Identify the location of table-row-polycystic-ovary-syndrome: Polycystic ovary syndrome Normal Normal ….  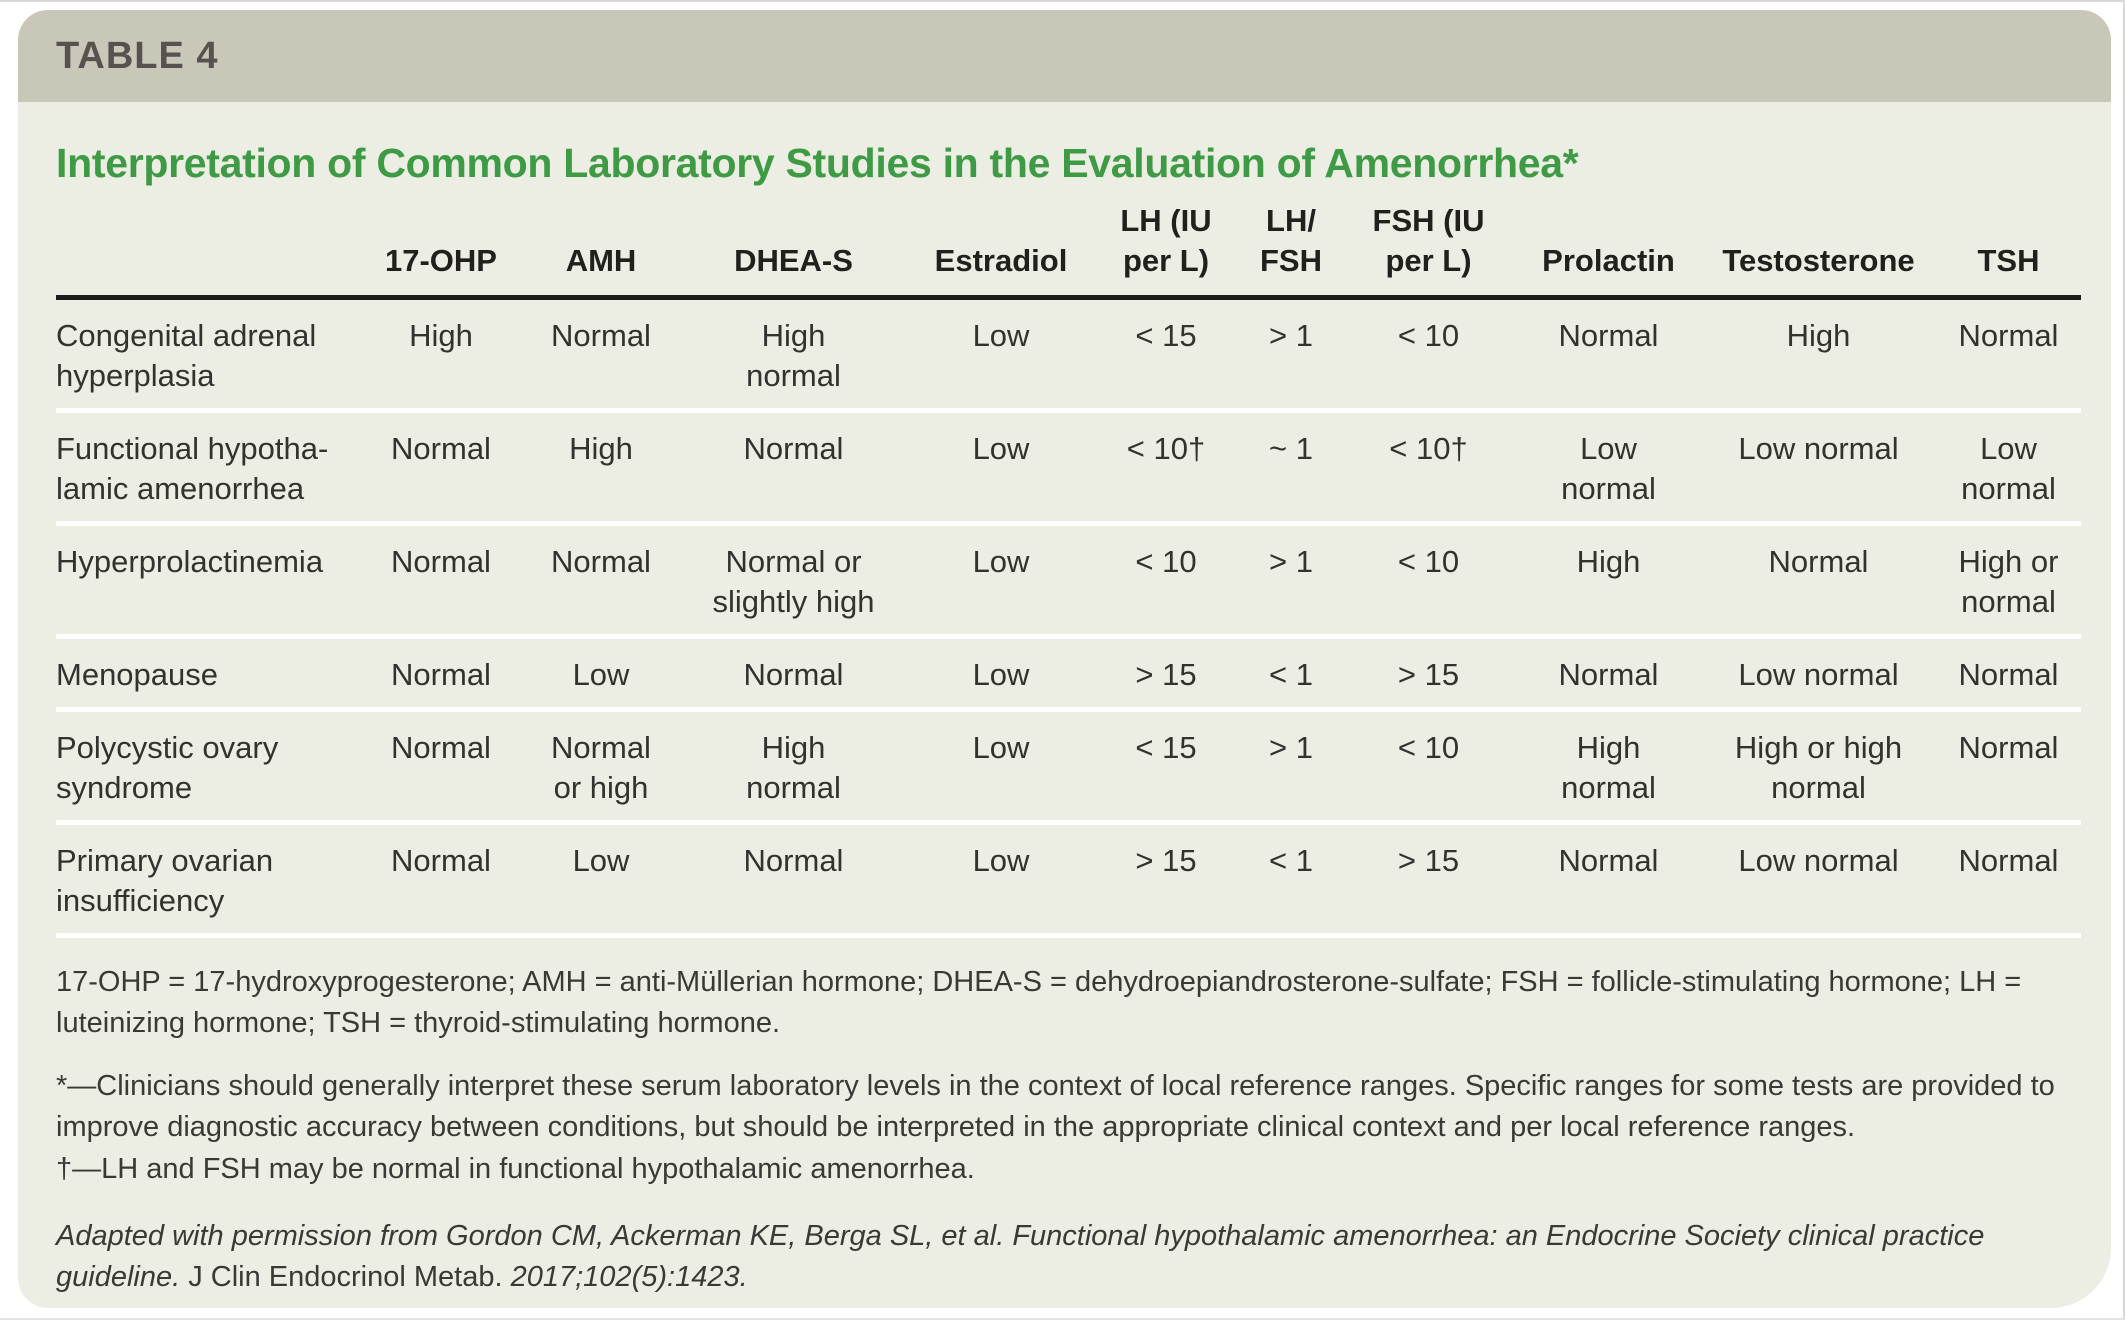
(1068, 767).